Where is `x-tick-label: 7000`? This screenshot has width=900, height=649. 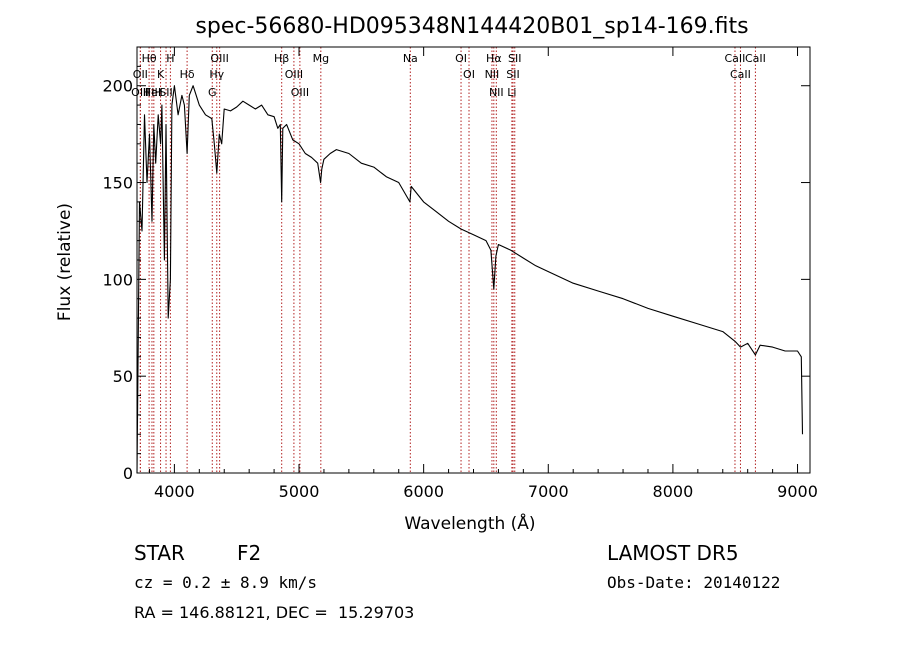 x-tick-label: 7000 is located at coordinates (548, 491).